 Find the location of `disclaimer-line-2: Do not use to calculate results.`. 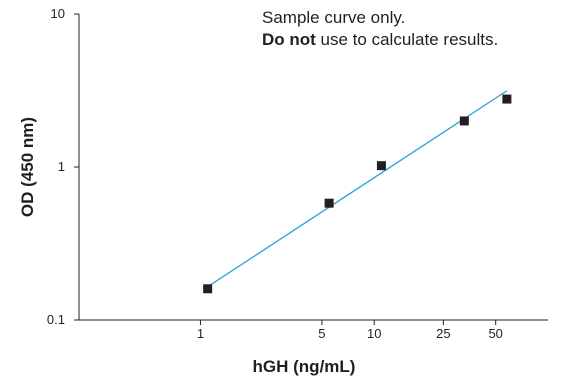

disclaimer-line-2: Do not use to calculate results. is located at coordinates (380, 40).